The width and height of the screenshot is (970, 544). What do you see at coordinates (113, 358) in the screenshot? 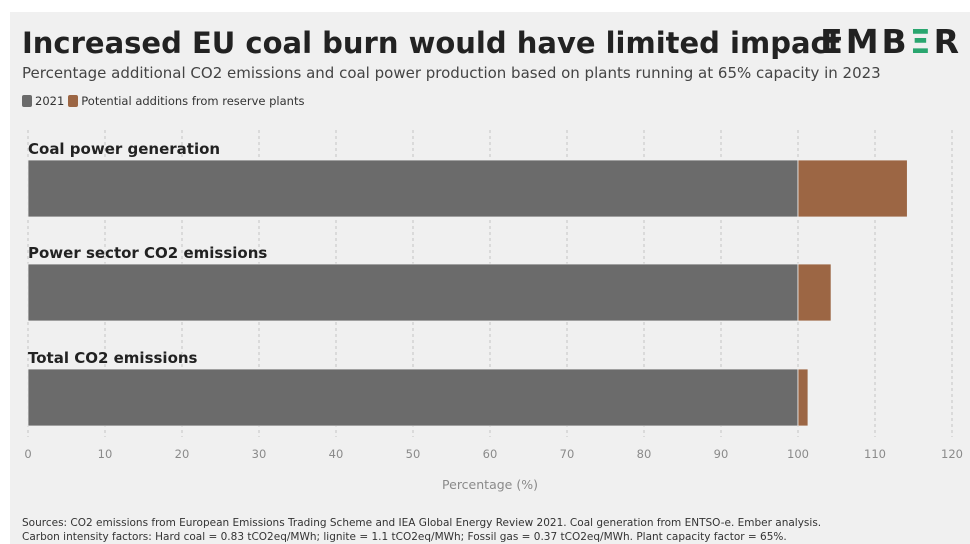
I see `category-label-2: Total CO2 emissions` at bounding box center [113, 358].